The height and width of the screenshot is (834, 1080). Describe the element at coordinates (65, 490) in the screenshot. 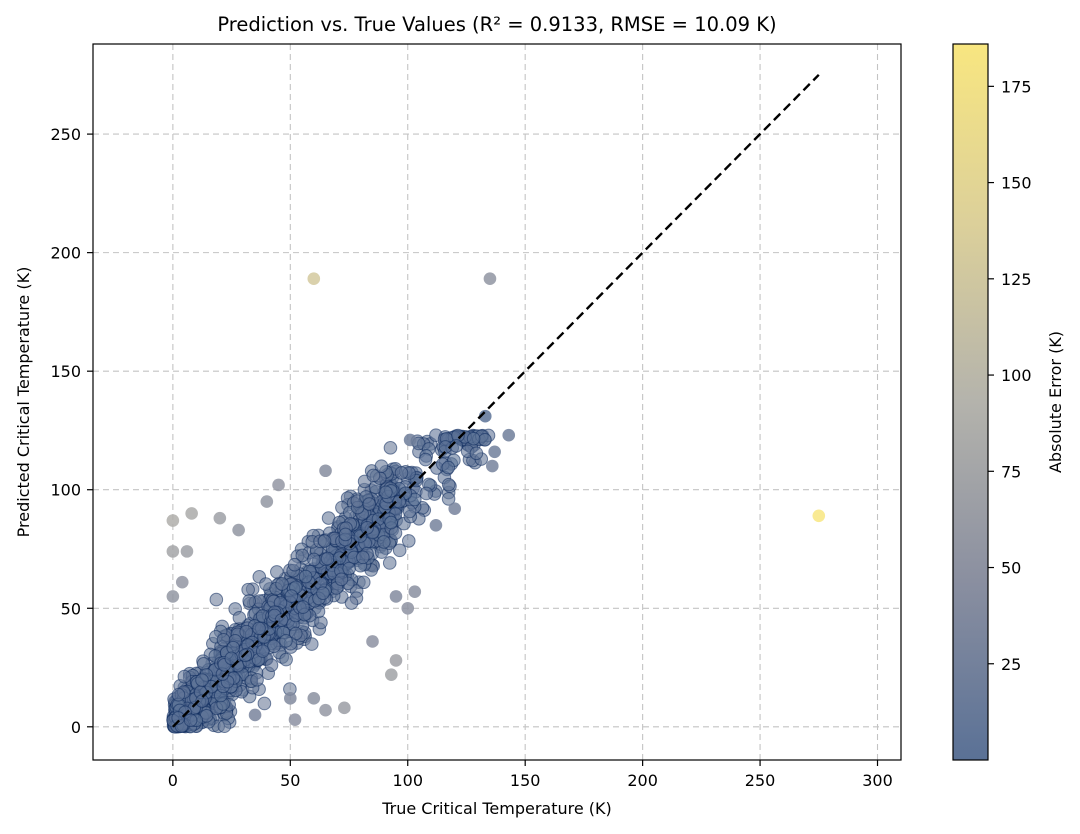

I see `y-tick-label: 100` at that location.